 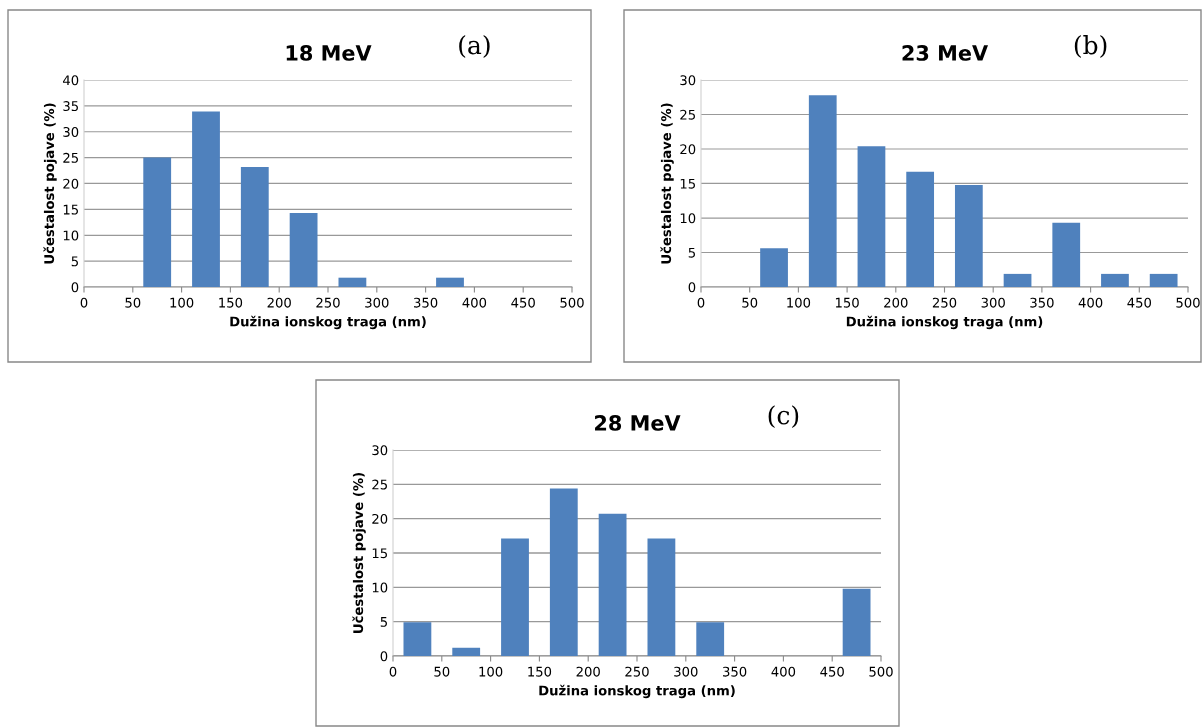 I want to click on chart-title: 23 MeV, so click(x=945, y=53).